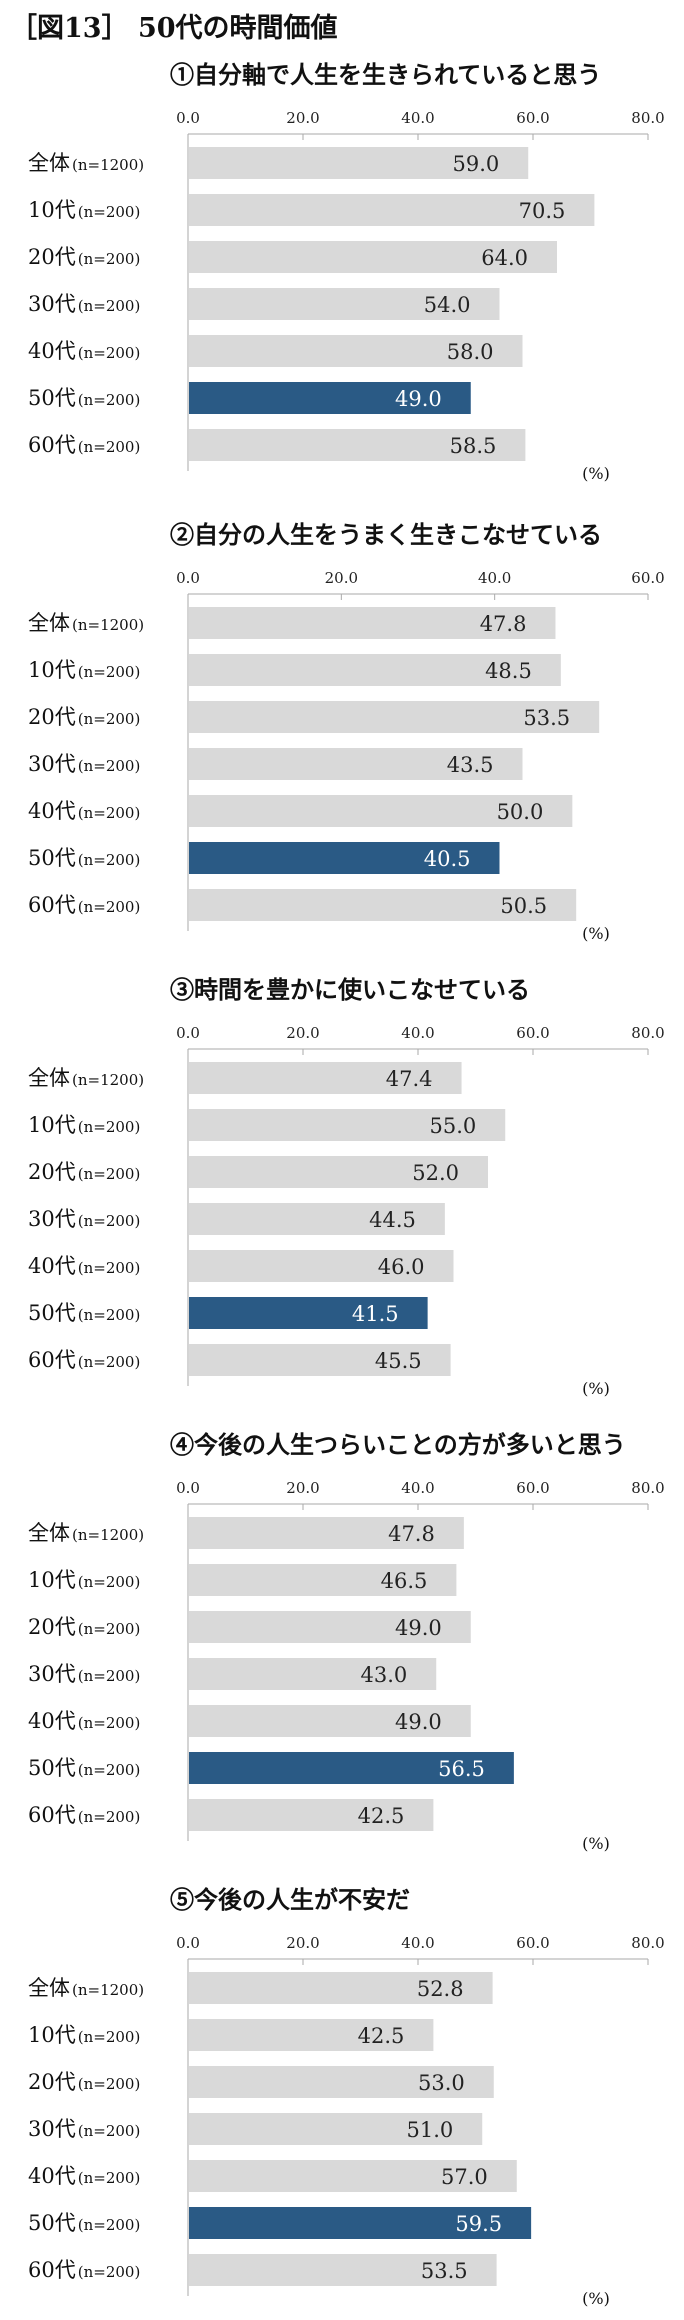  What do you see at coordinates (255, 2129) in the screenshot?
I see `bar-group: 30代 (n=200) 51.0` at bounding box center [255, 2129].